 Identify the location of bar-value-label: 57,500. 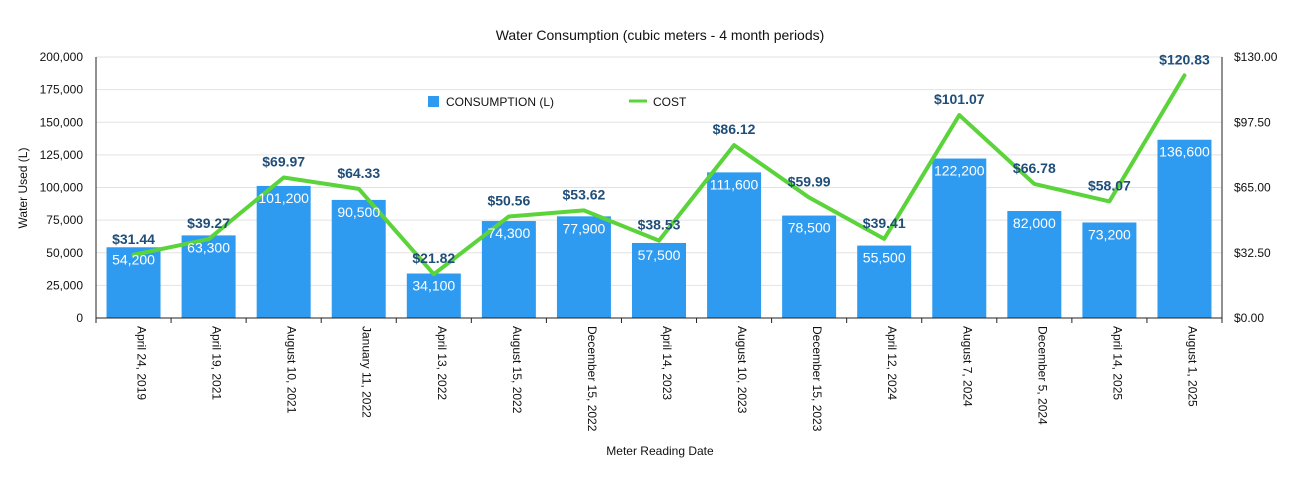
(659, 255).